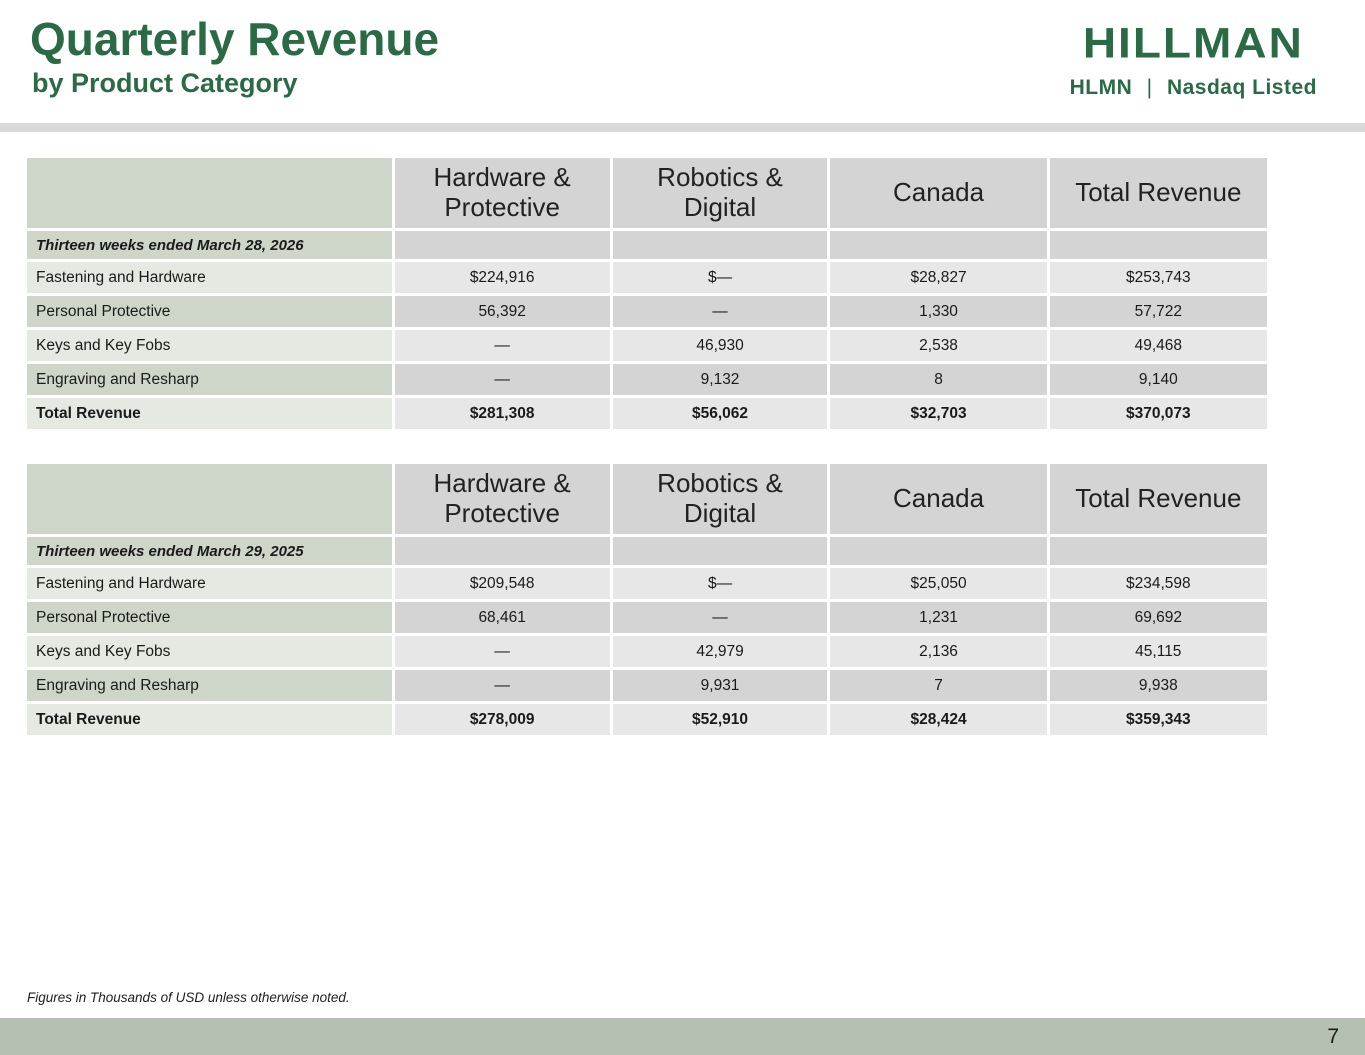 The height and width of the screenshot is (1055, 1365). I want to click on page-title: Quarterly Revenue, so click(235, 39).